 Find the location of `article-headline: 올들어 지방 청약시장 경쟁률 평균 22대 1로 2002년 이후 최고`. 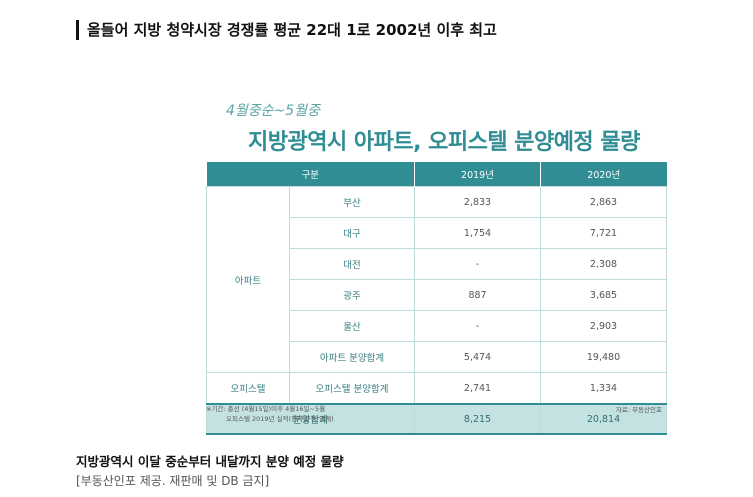

article-headline: 올들어 지방 청약시장 경쟁률 평균 22대 1로 2002년 이후 최고 is located at coordinates (286, 30).